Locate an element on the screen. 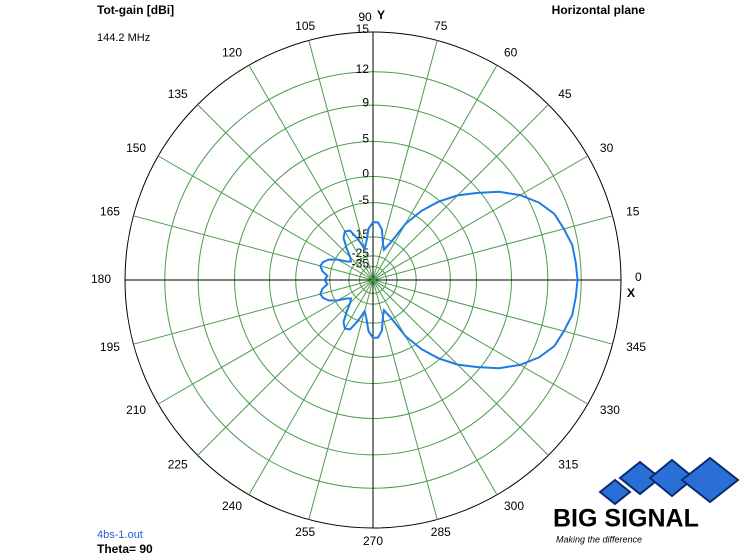 Image resolution: width=745 pixels, height=558 pixels. logo-tagline: Making the difference is located at coordinates (599, 539).